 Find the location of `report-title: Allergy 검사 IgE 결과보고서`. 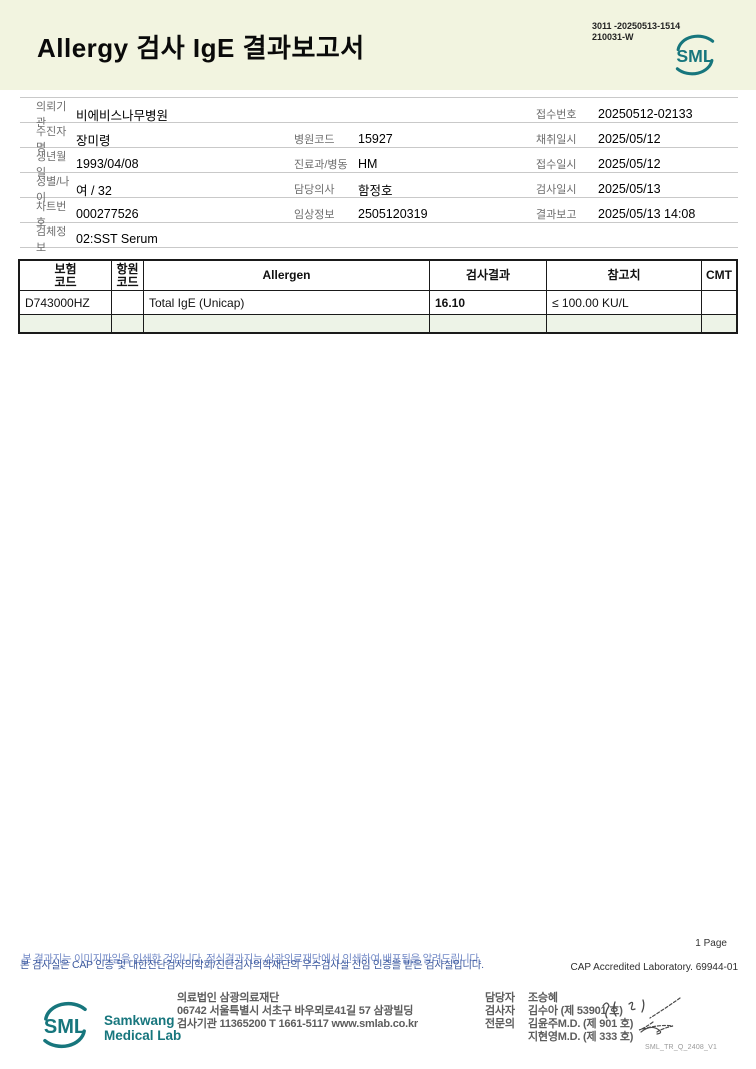

report-title: Allergy 검사 IgE 결과보고서 is located at coordinates (201, 48).